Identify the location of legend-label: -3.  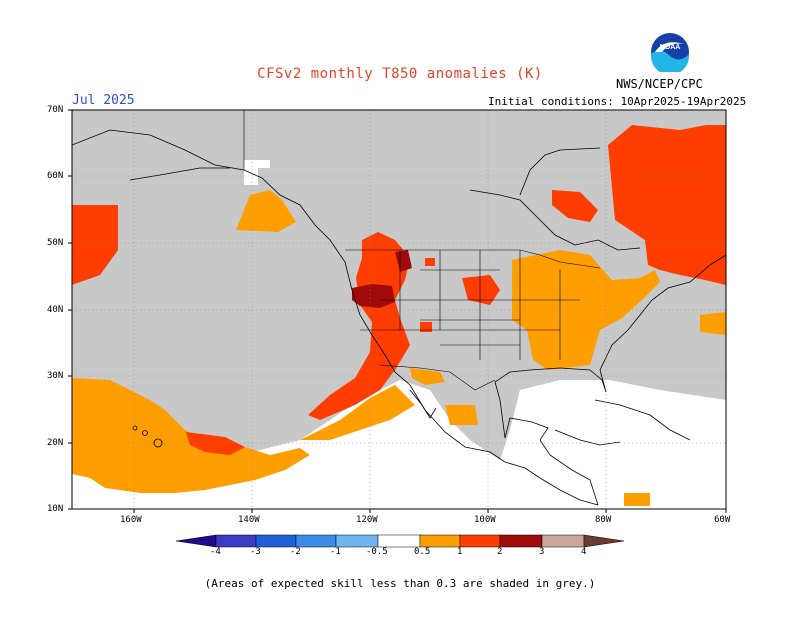
(255, 552).